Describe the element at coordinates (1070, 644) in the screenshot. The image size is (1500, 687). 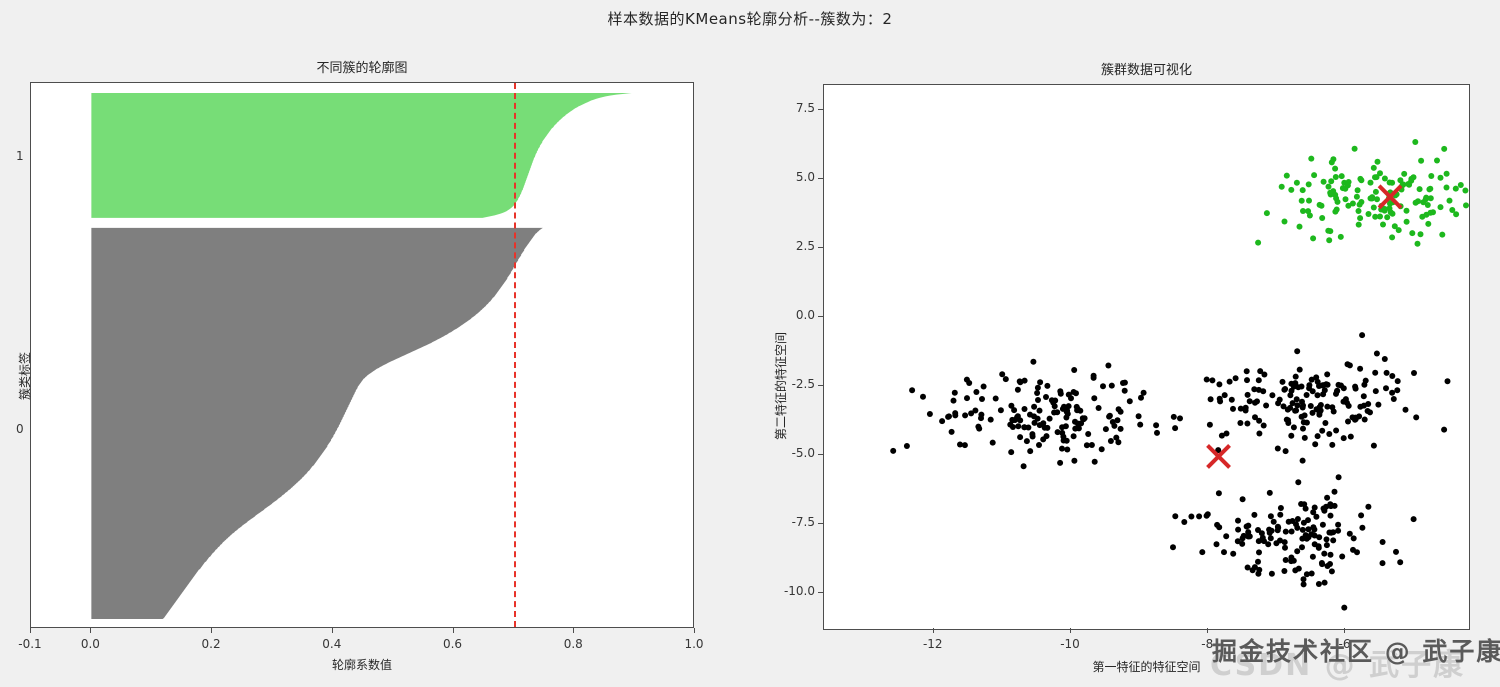
I see `scatter-xtick-label: -10` at that location.